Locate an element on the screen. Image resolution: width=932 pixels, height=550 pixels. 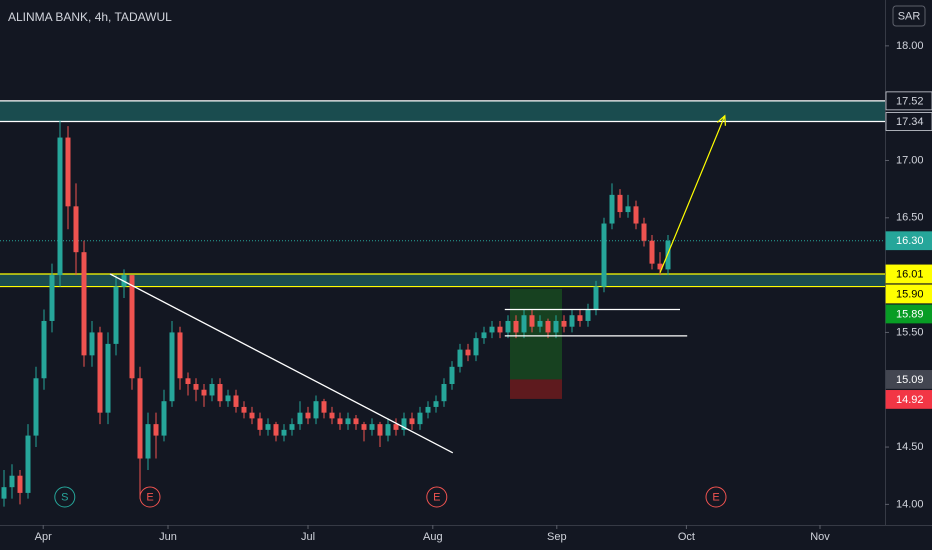
price-label: 17.34 is located at coordinates (910, 122).